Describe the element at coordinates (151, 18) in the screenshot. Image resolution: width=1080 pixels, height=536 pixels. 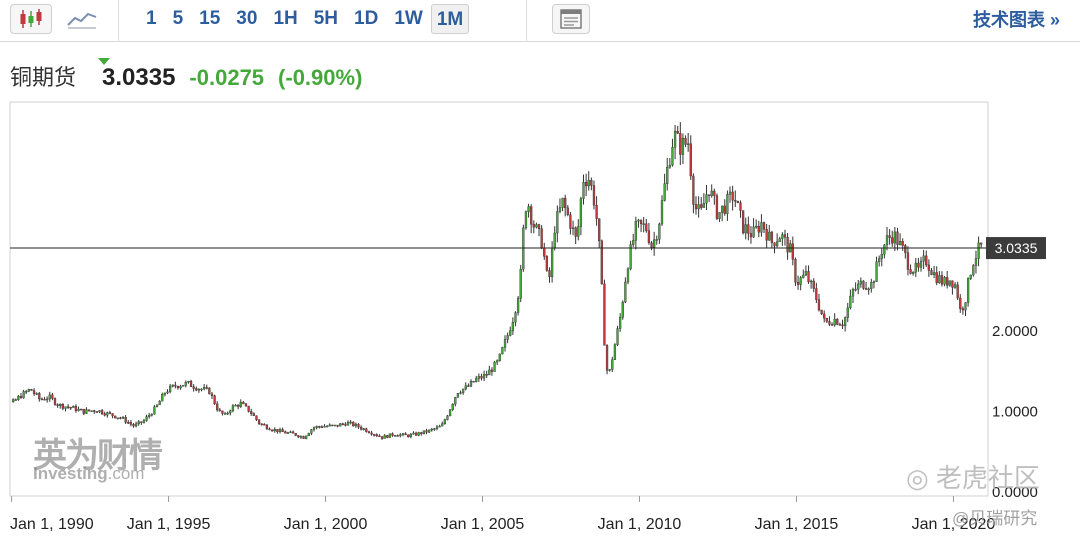
I see `interval-button-1: 1` at that location.